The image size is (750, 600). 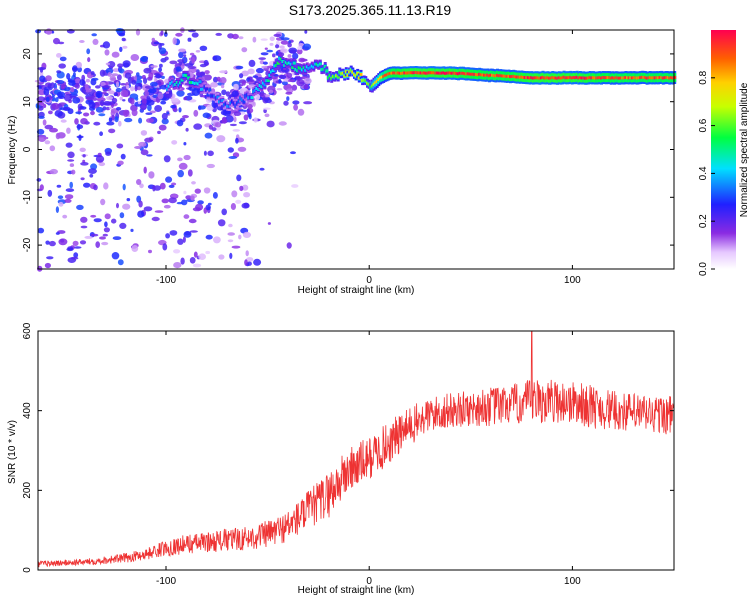 What do you see at coordinates (27, 570) in the screenshot?
I see `snr-y-tick-label: 0` at bounding box center [27, 570].